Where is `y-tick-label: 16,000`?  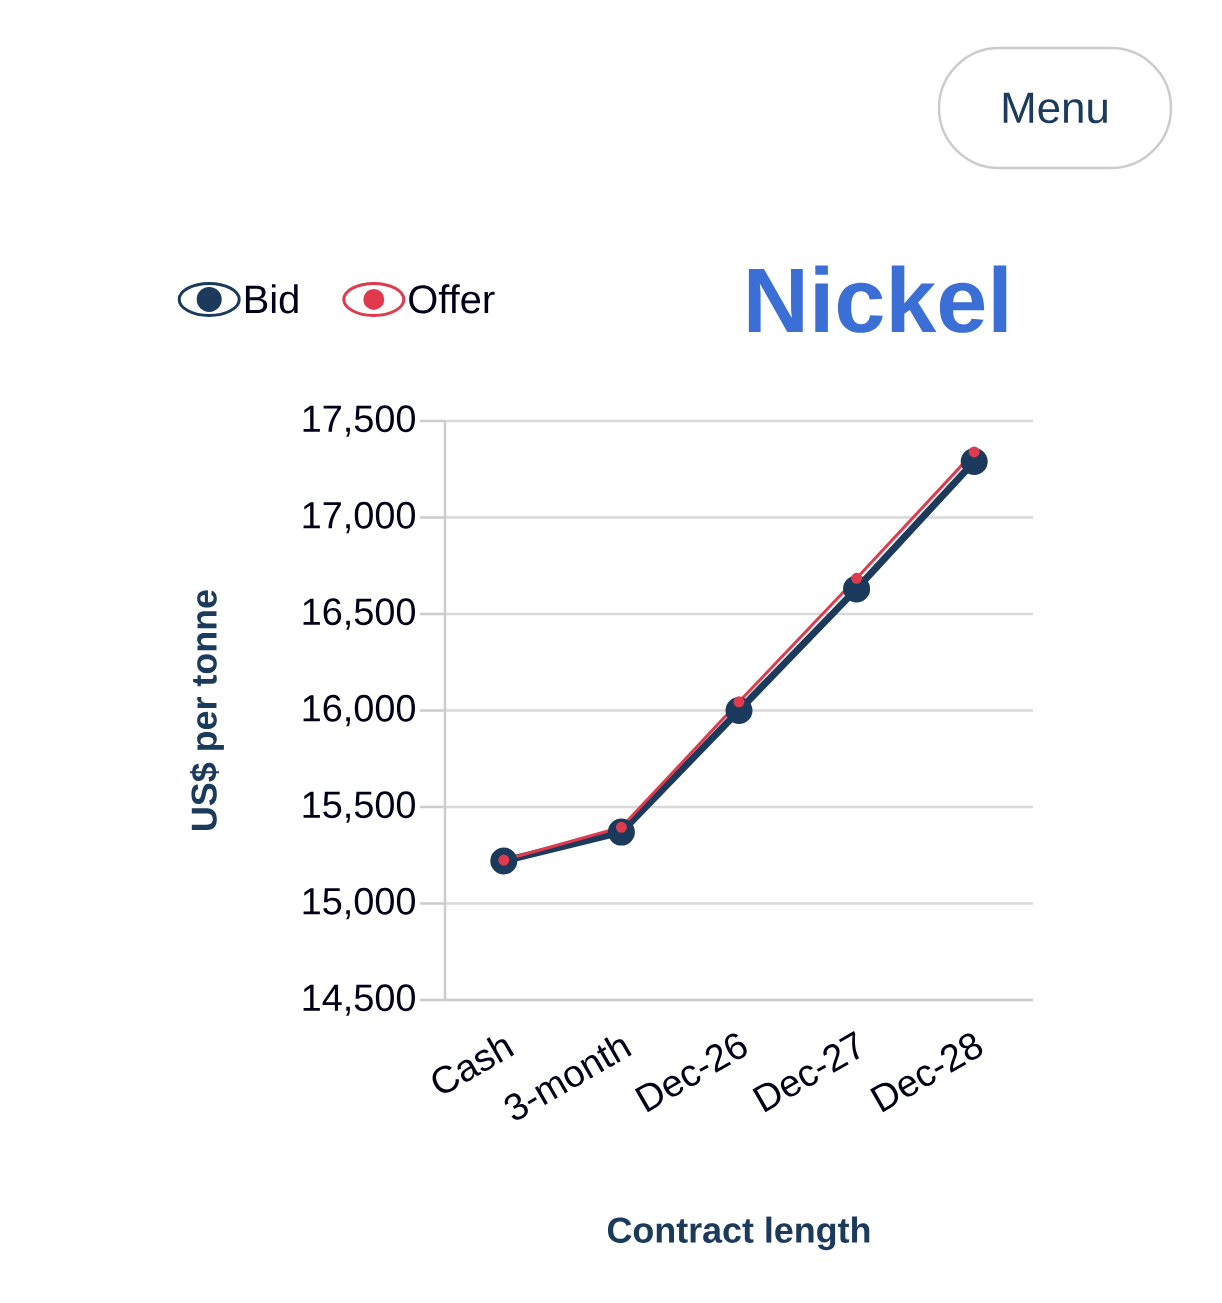 y-tick-label: 16,000 is located at coordinates (359, 710).